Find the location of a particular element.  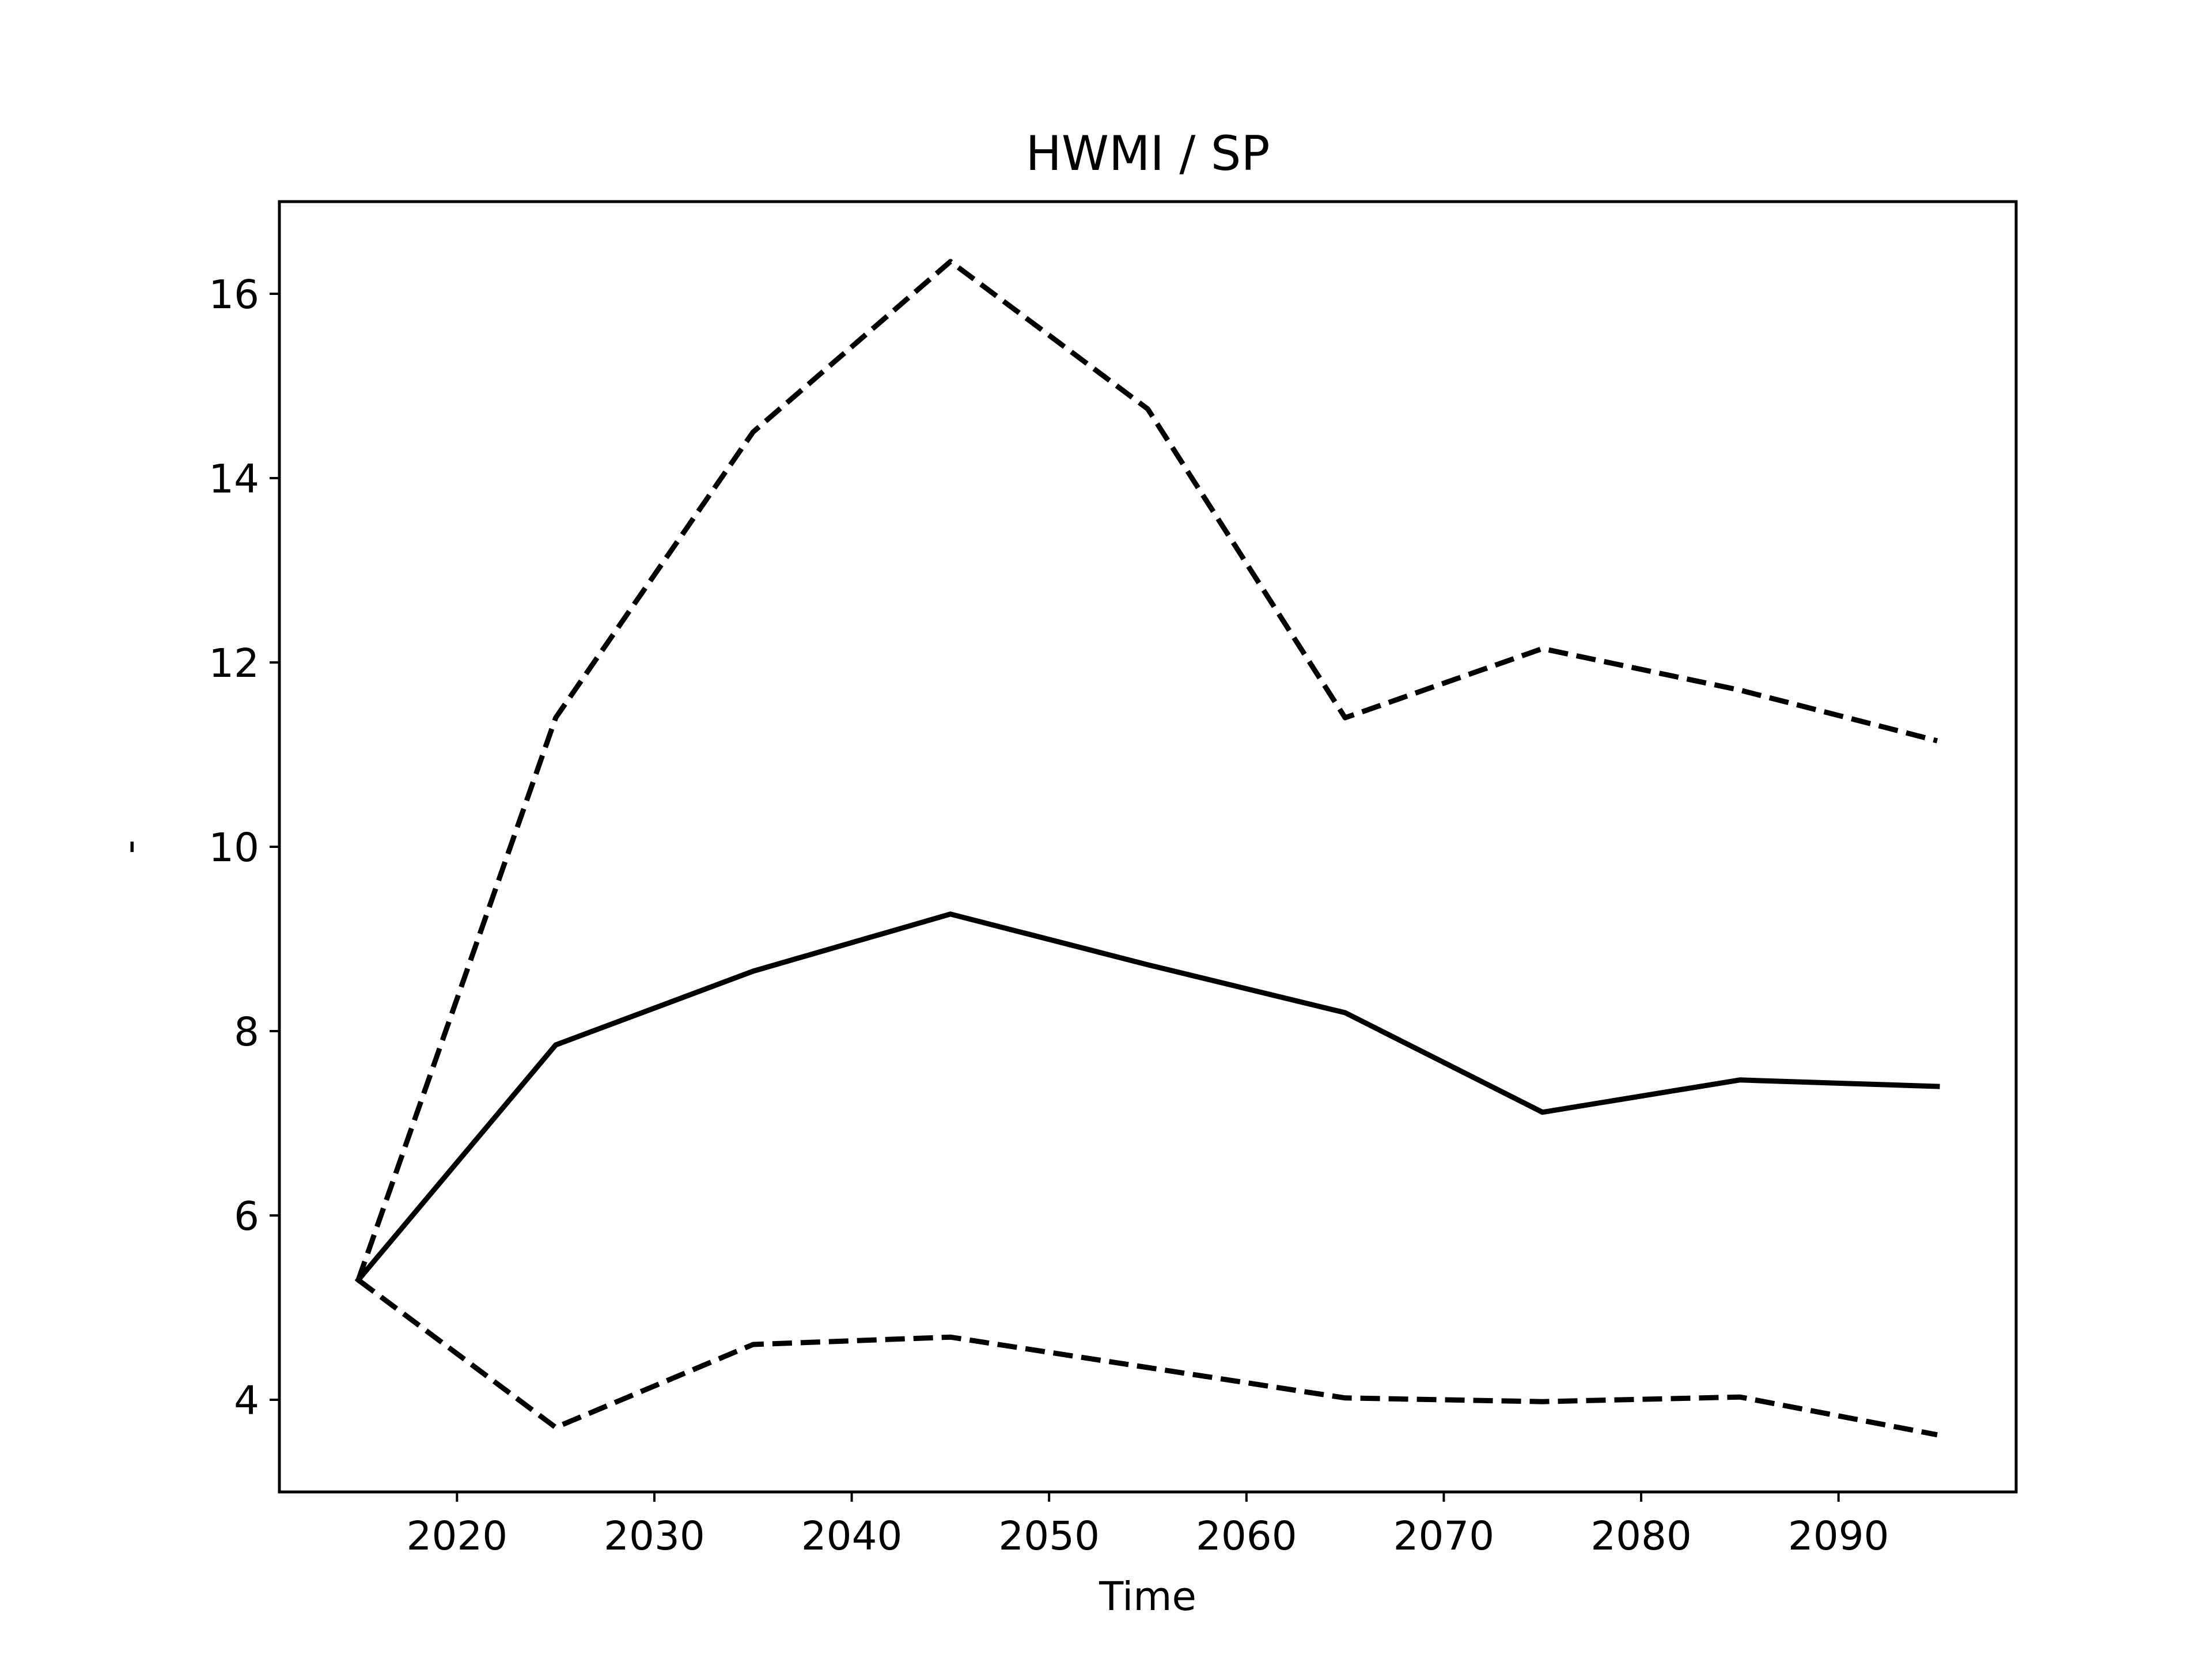

x-axis-ticks: 2020 2030 2040 2050 2060 2070 2080 2090 is located at coordinates (1148, 1525).